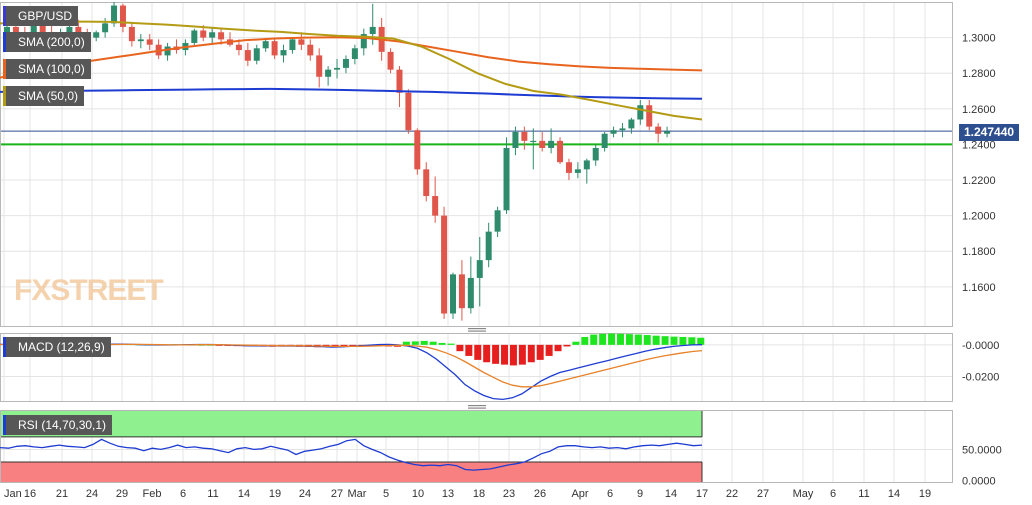 The width and height of the screenshot is (1032, 505). I want to click on sma100-label: SMA (100,0), so click(47, 69).